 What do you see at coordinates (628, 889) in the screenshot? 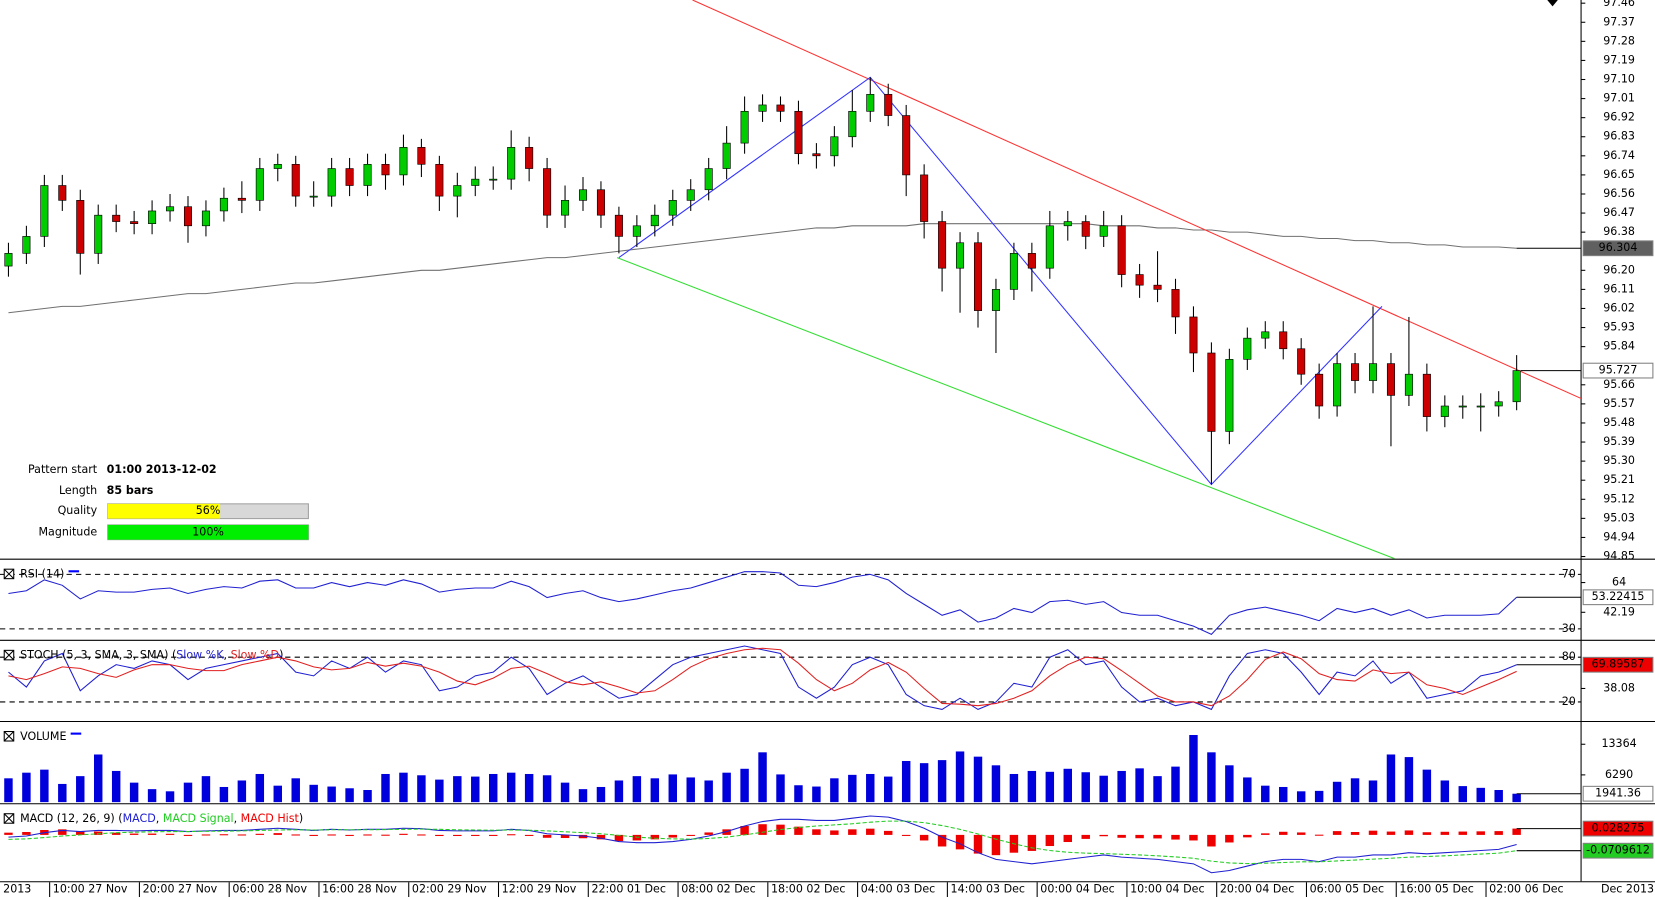
I see `x-tick-label: 22:00 01 Dec` at bounding box center [628, 889].